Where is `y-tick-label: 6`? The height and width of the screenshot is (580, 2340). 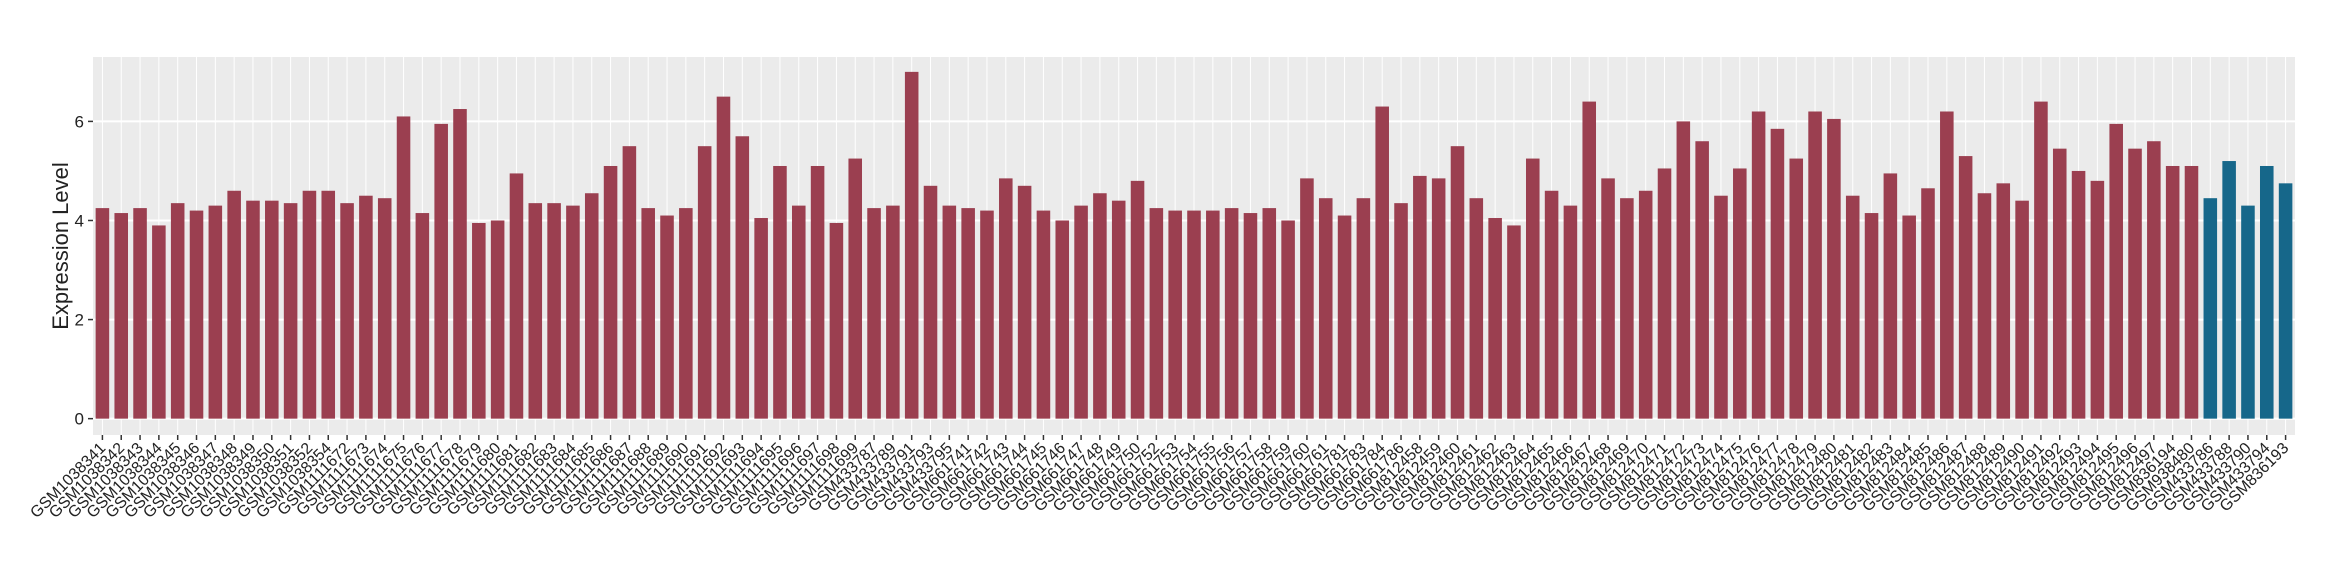
y-tick-label: 6 is located at coordinates (79, 121).